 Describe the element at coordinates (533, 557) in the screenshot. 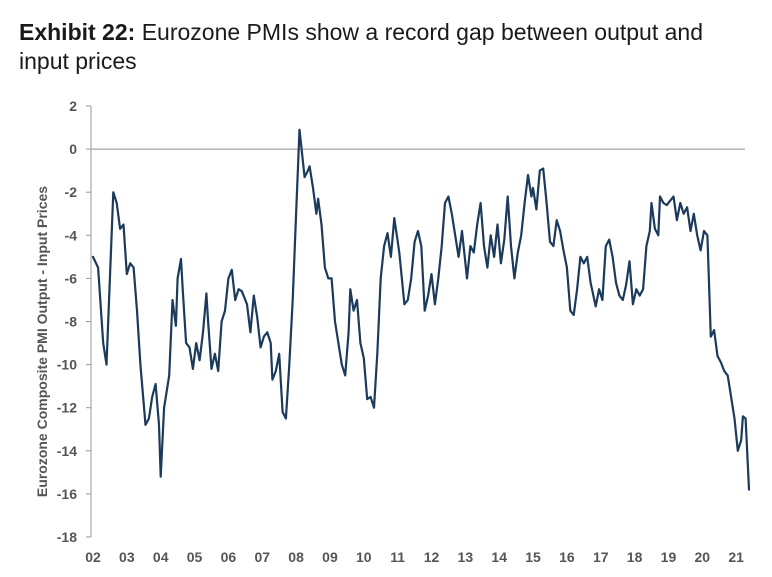

I see `x-tick-label: 15` at that location.